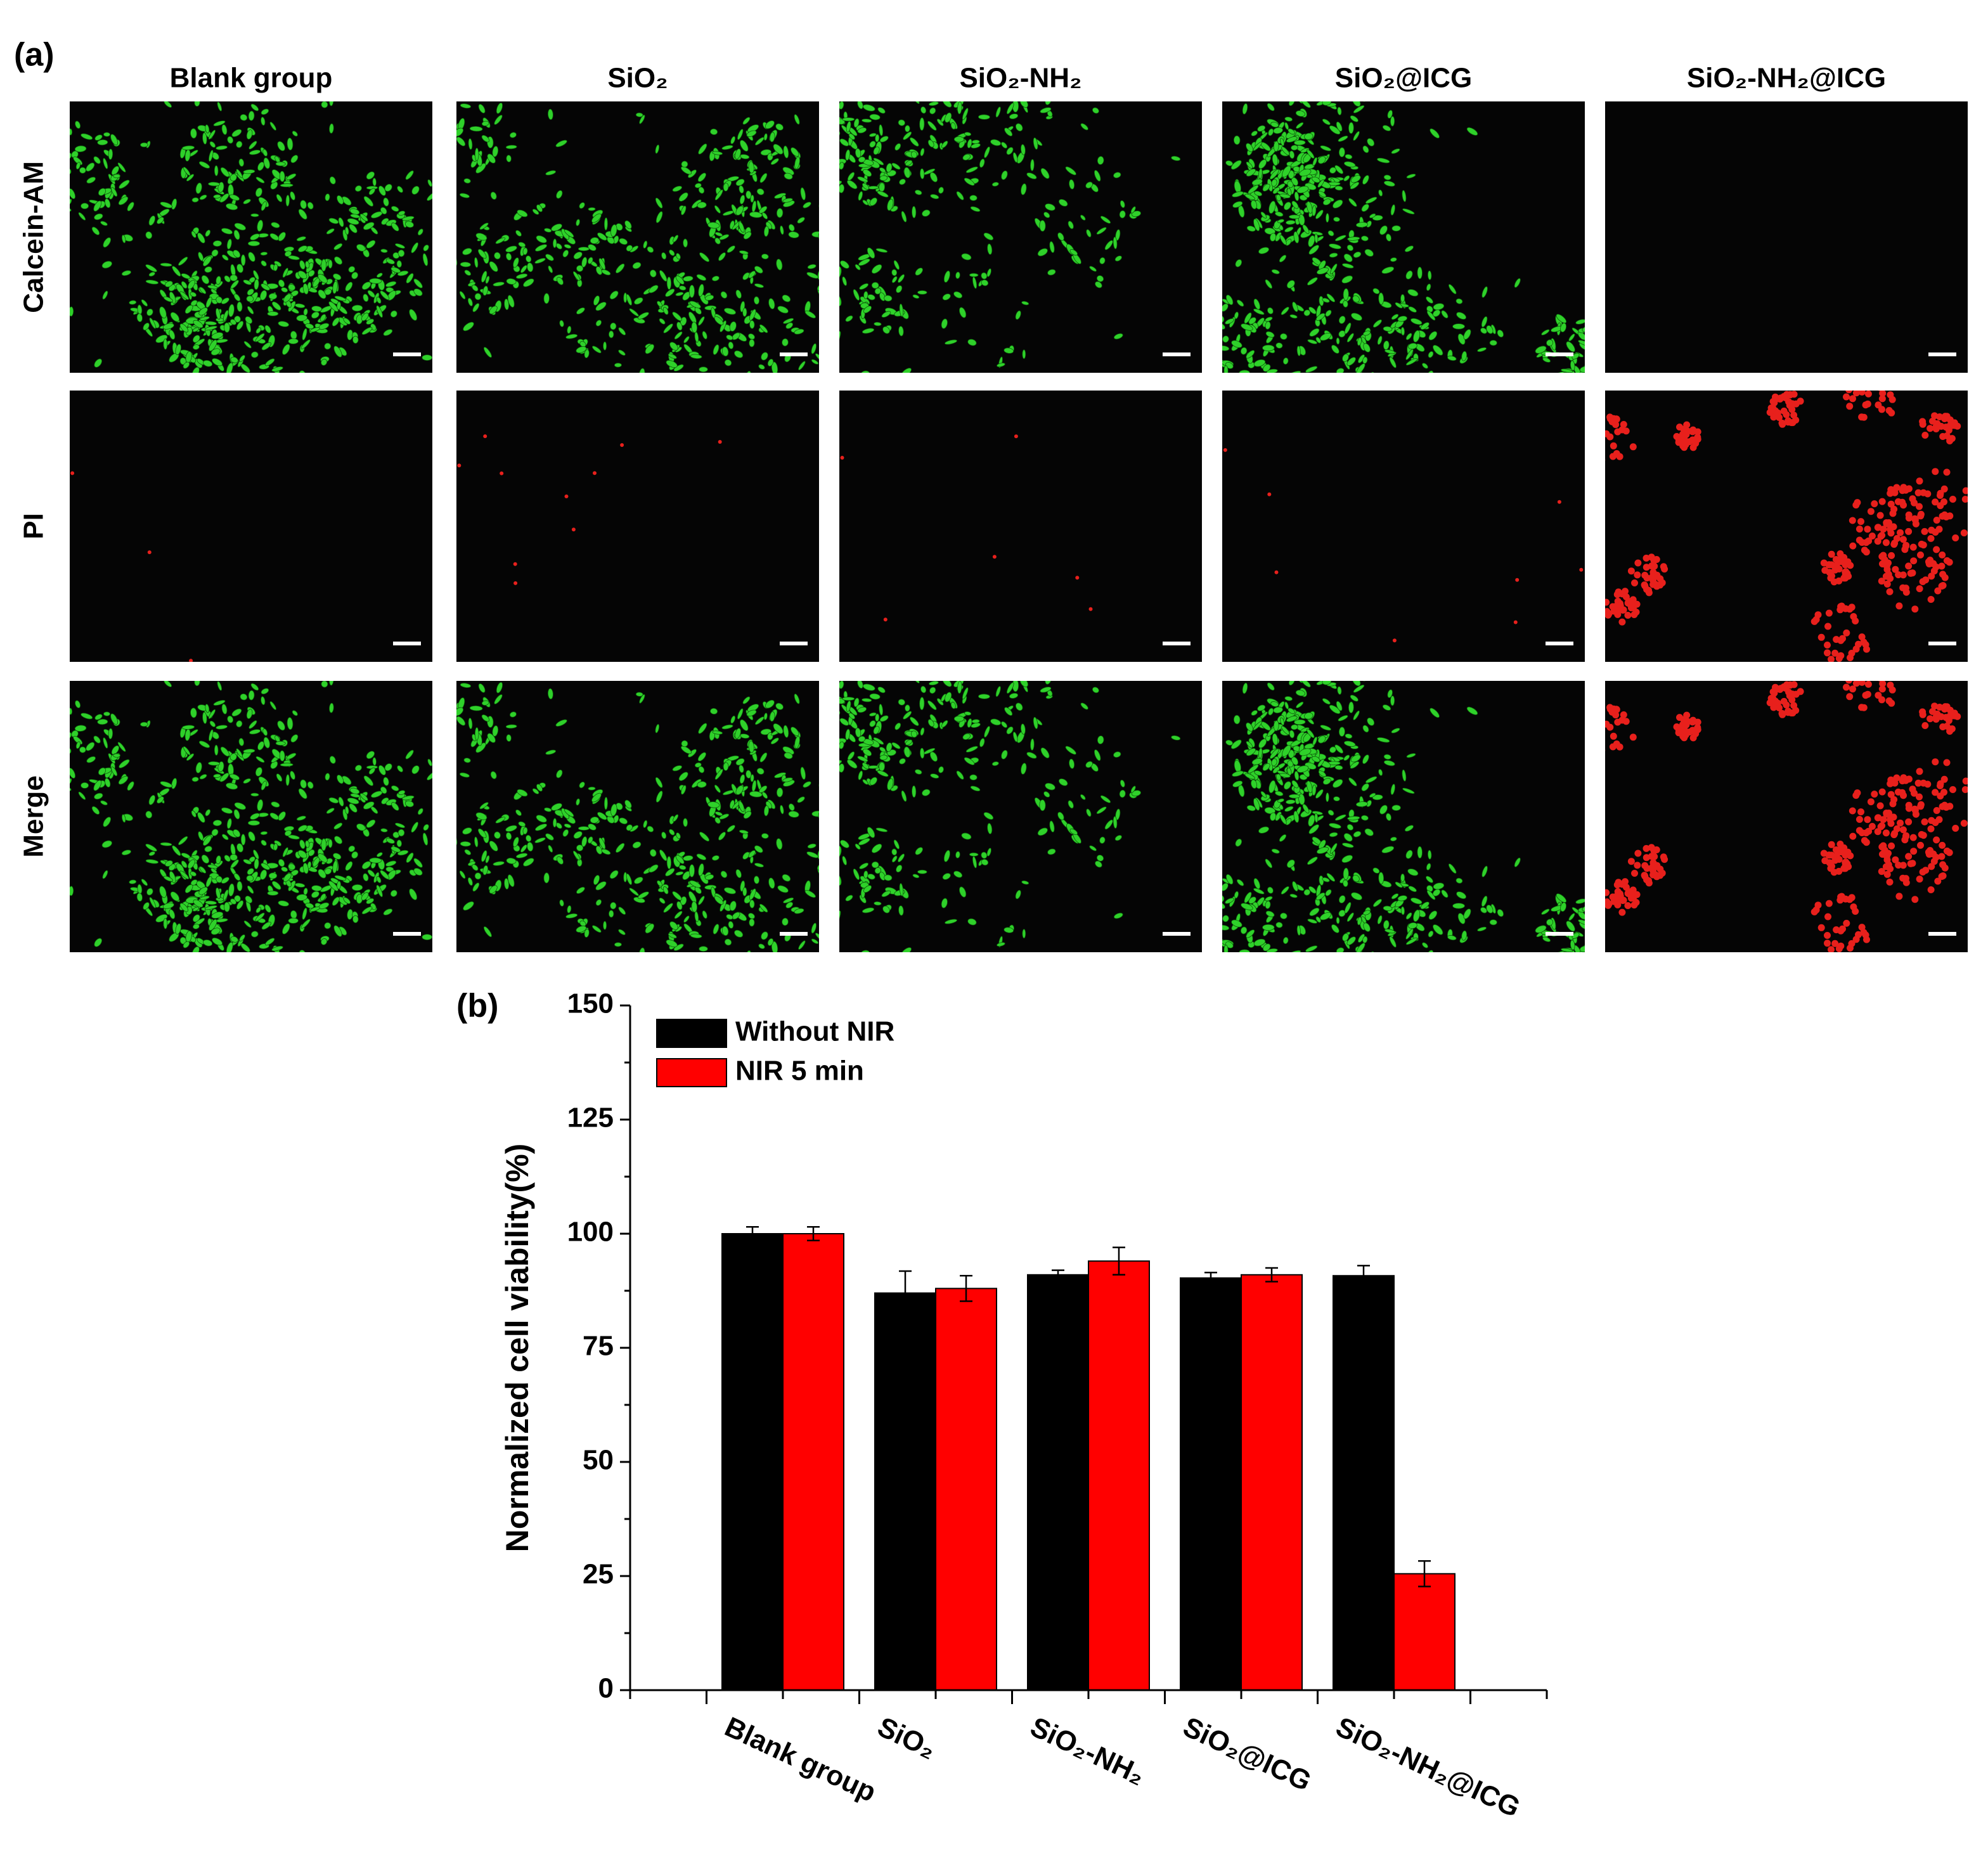 The width and height of the screenshot is (1988, 1874). I want to click on column-header: SiO₂-NH₂, so click(1020, 78).